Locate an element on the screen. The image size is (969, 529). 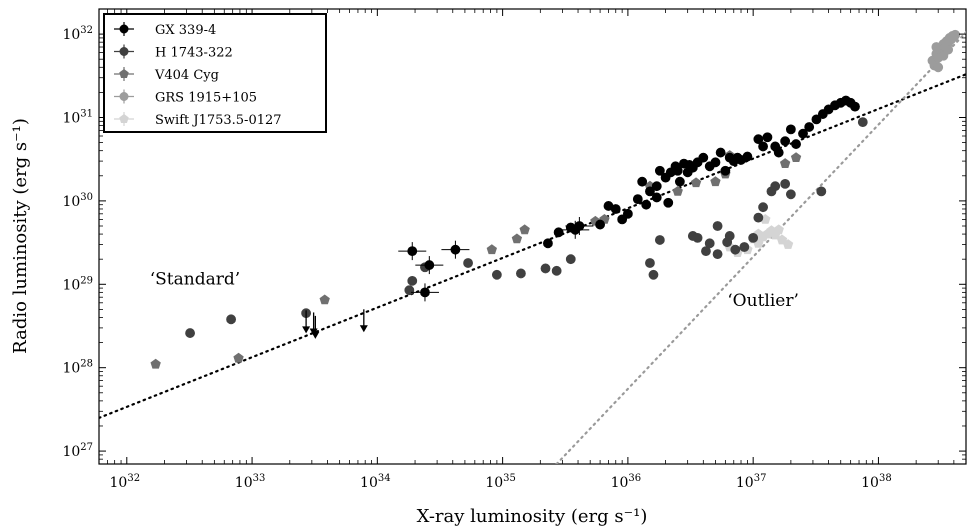
annotation-label: ‘Standard’ is located at coordinates (195, 279).